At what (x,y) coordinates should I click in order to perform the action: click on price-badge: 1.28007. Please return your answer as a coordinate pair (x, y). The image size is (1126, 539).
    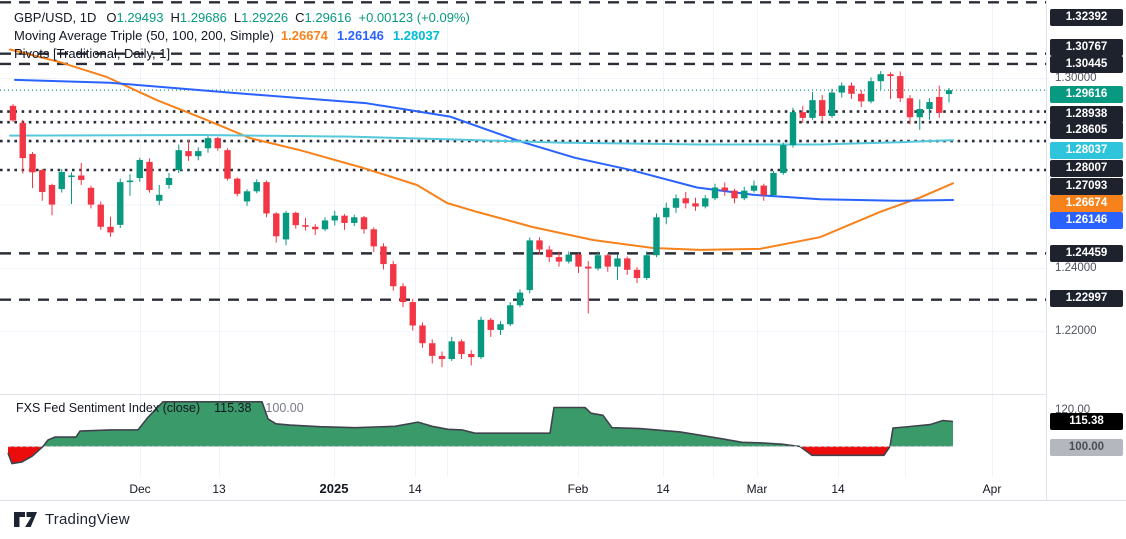
    Looking at the image, I should click on (1086, 168).